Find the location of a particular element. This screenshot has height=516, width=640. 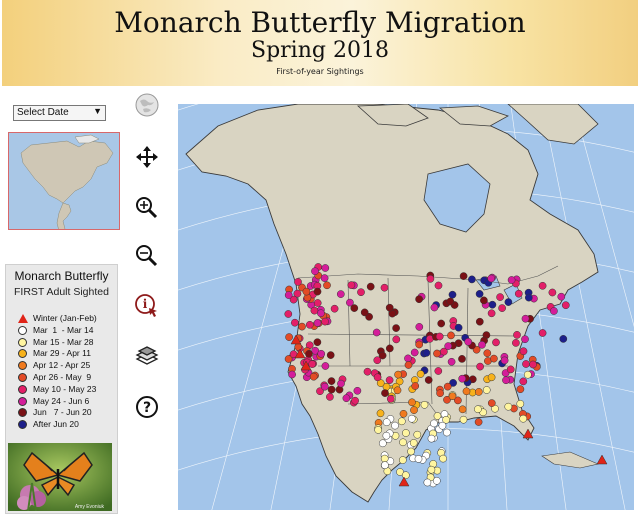

help-icon: ? is located at coordinates (147, 407).